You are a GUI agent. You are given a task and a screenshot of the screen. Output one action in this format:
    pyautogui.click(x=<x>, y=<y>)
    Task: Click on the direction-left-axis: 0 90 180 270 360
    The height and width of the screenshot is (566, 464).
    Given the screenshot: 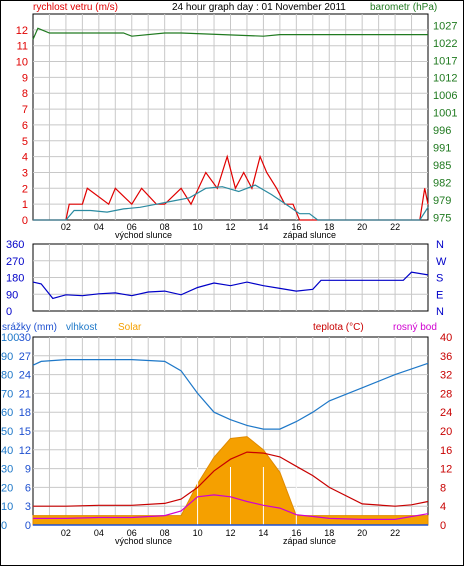 What is the action you would take?
    pyautogui.click(x=15, y=278)
    